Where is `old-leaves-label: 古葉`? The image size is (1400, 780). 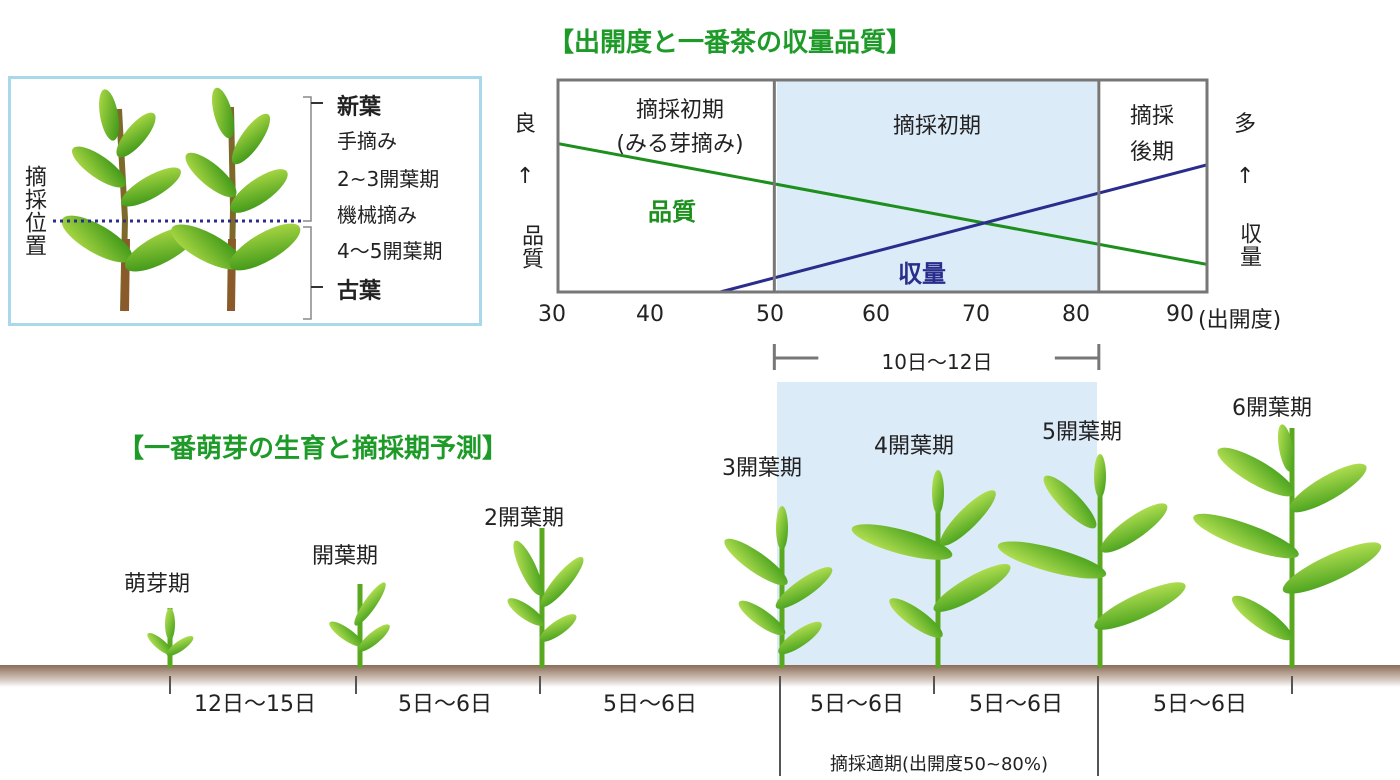 old-leaves-label: 古葉 is located at coordinates (359, 291).